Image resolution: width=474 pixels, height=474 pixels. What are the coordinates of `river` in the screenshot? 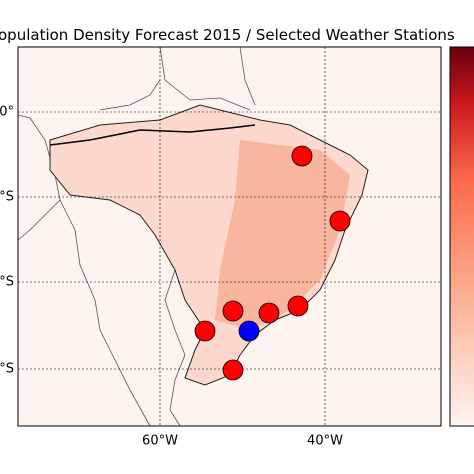 It's located at (152, 135).